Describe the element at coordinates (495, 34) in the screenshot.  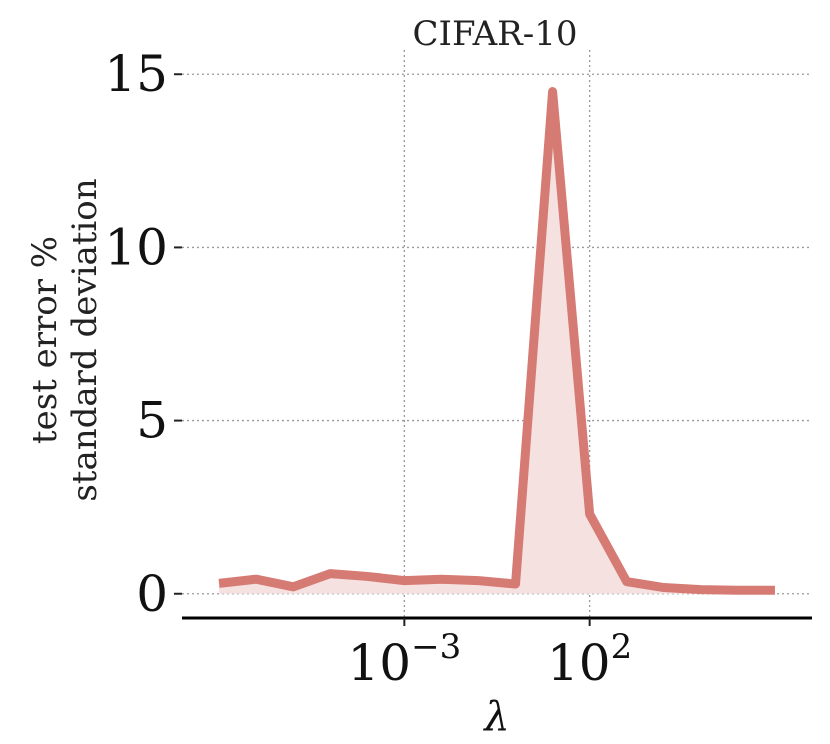
I see `chart-title: CIFAR-10` at that location.